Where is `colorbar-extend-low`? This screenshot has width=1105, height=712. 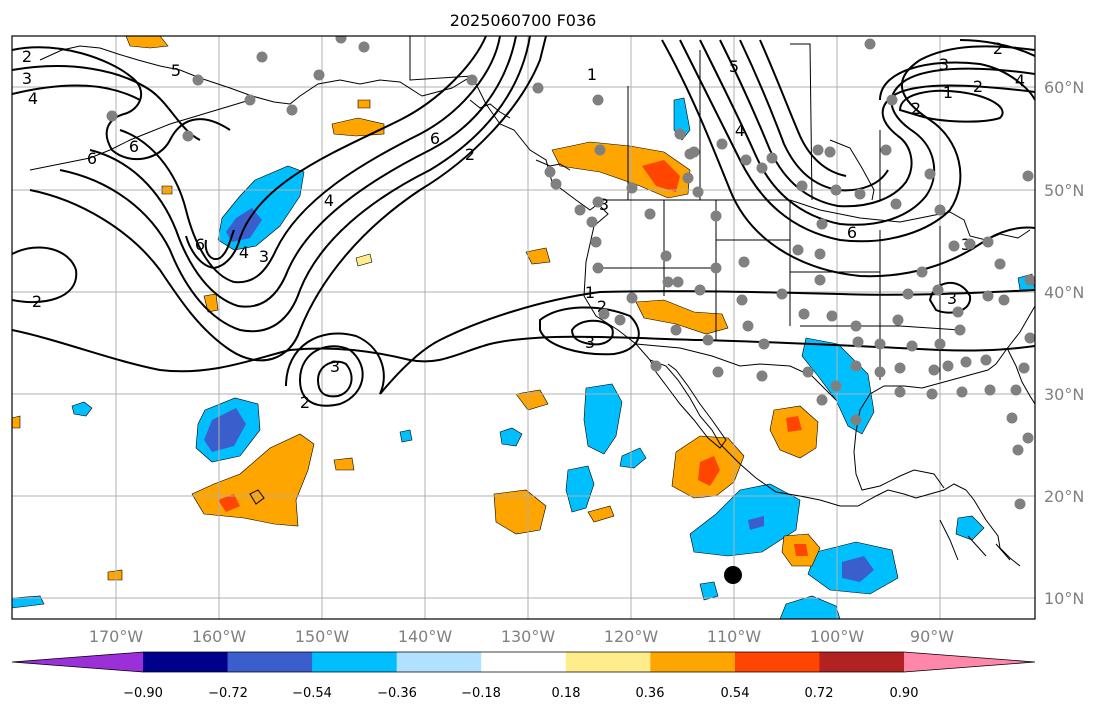
colorbar-extend-low is located at coordinates (77, 662).